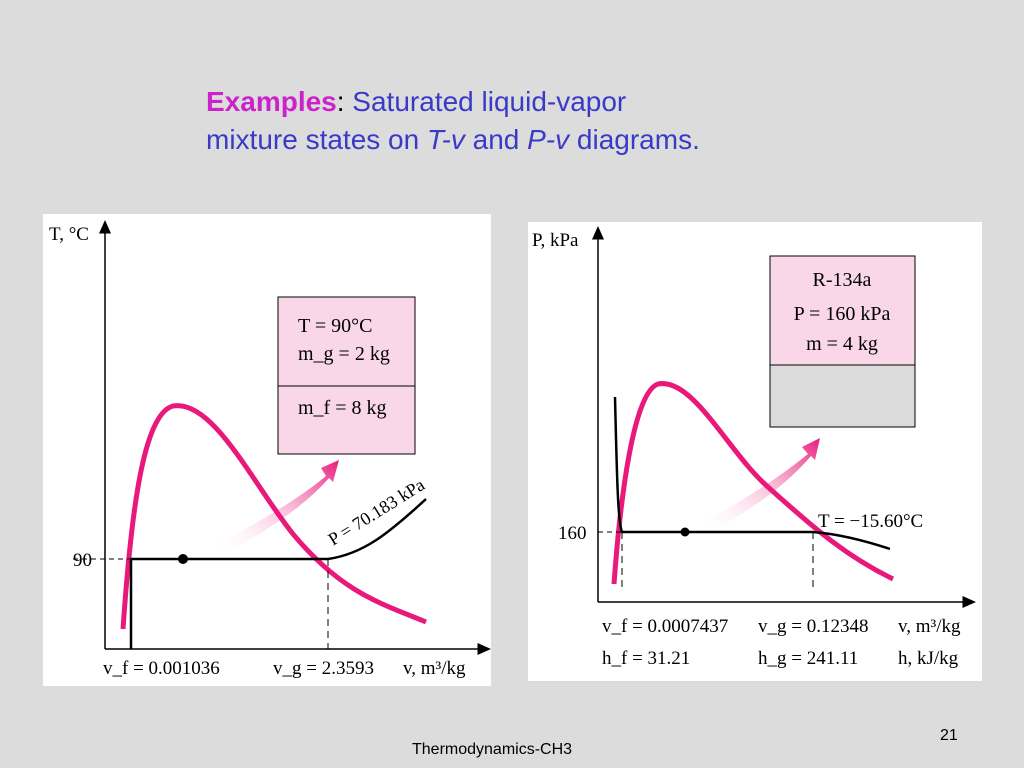 Image resolution: width=1024 pixels, height=768 pixels. What do you see at coordinates (634, 139) in the screenshot?
I see `title-end: diagrams.` at bounding box center [634, 139].